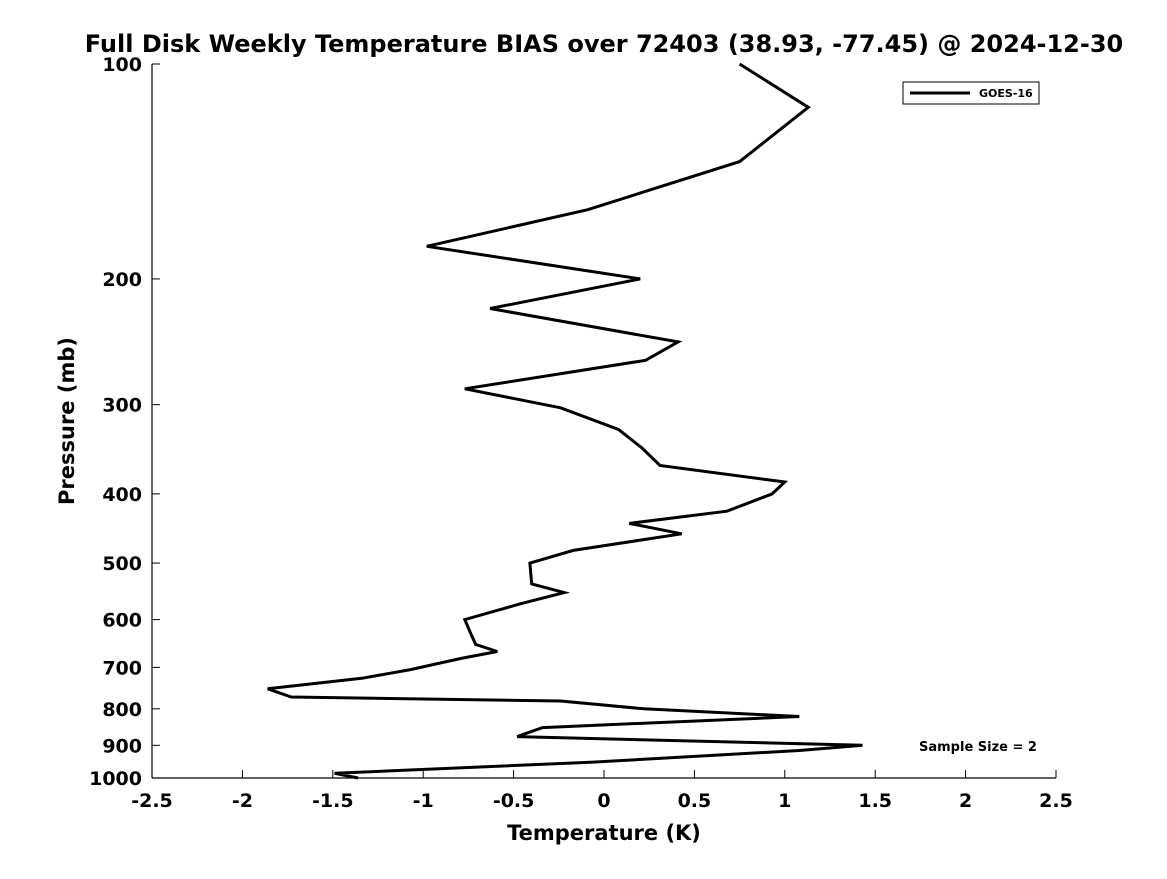  Describe the element at coordinates (122, 495) in the screenshot. I see `y-tick-label: 400` at that location.